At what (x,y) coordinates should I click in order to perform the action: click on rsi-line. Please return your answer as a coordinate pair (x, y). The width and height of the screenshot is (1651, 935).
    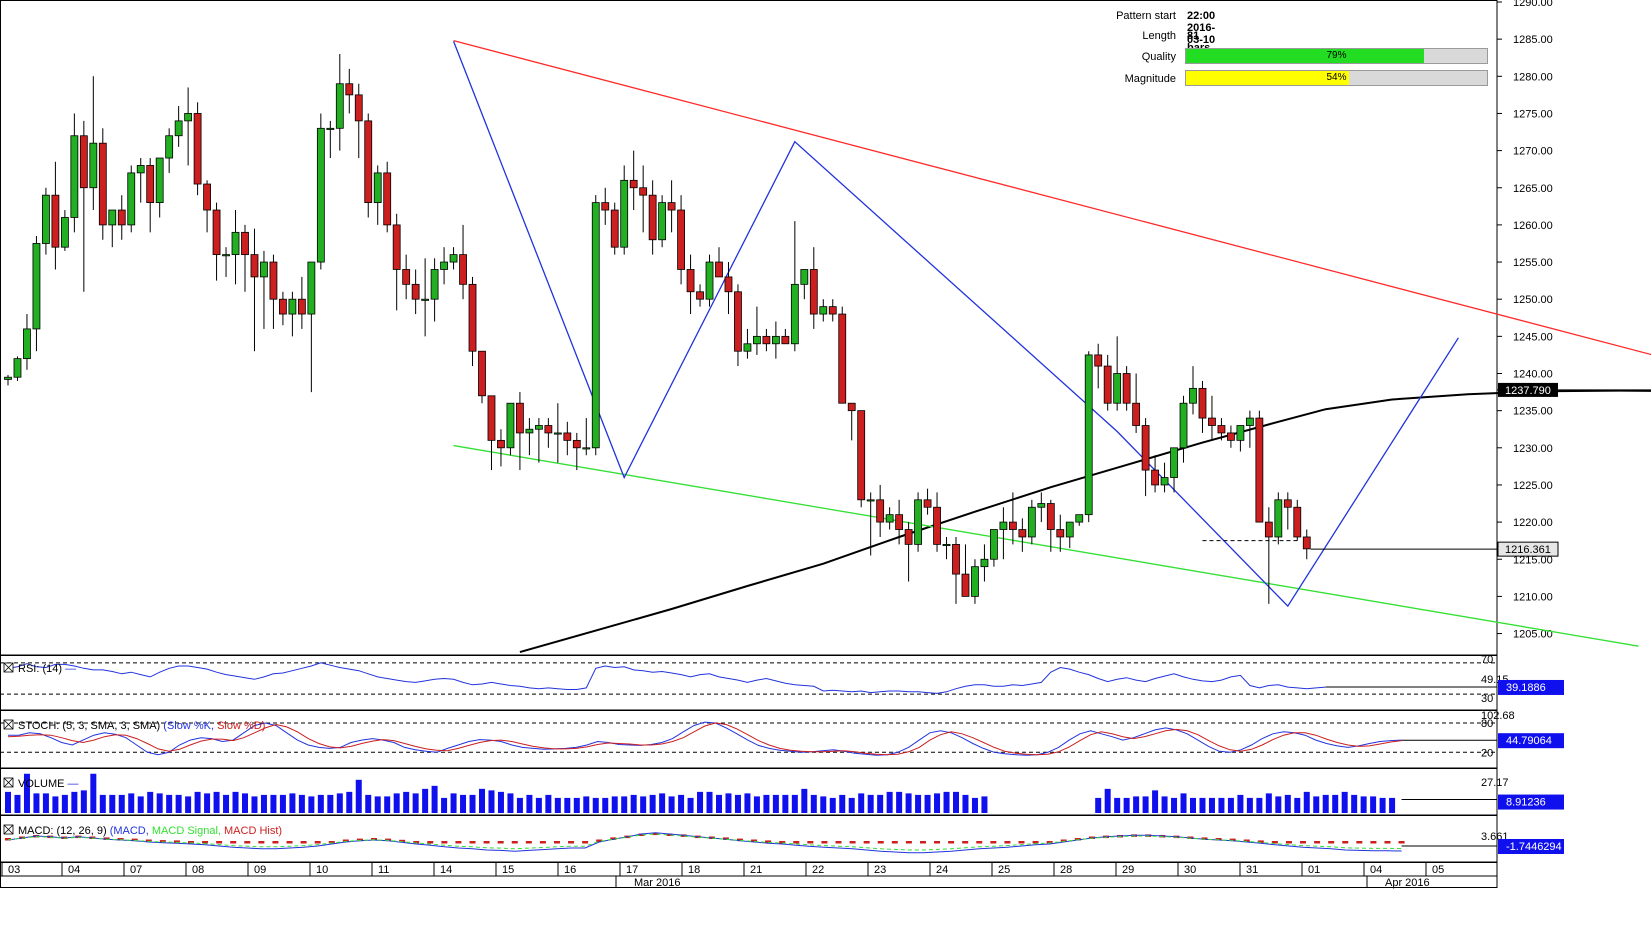
    Looking at the image, I should click on (666, 678).